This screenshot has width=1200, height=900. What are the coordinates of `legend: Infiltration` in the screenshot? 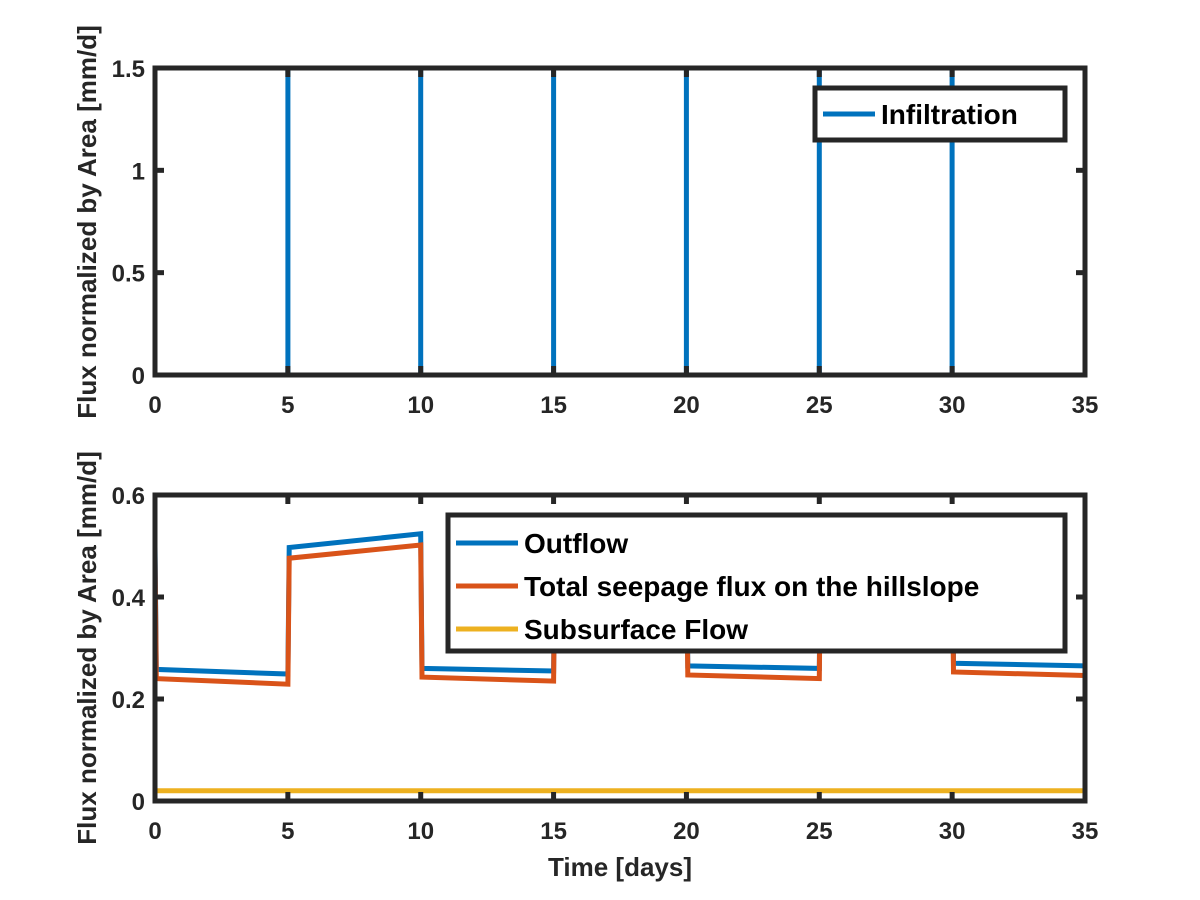 It's located at (940, 114).